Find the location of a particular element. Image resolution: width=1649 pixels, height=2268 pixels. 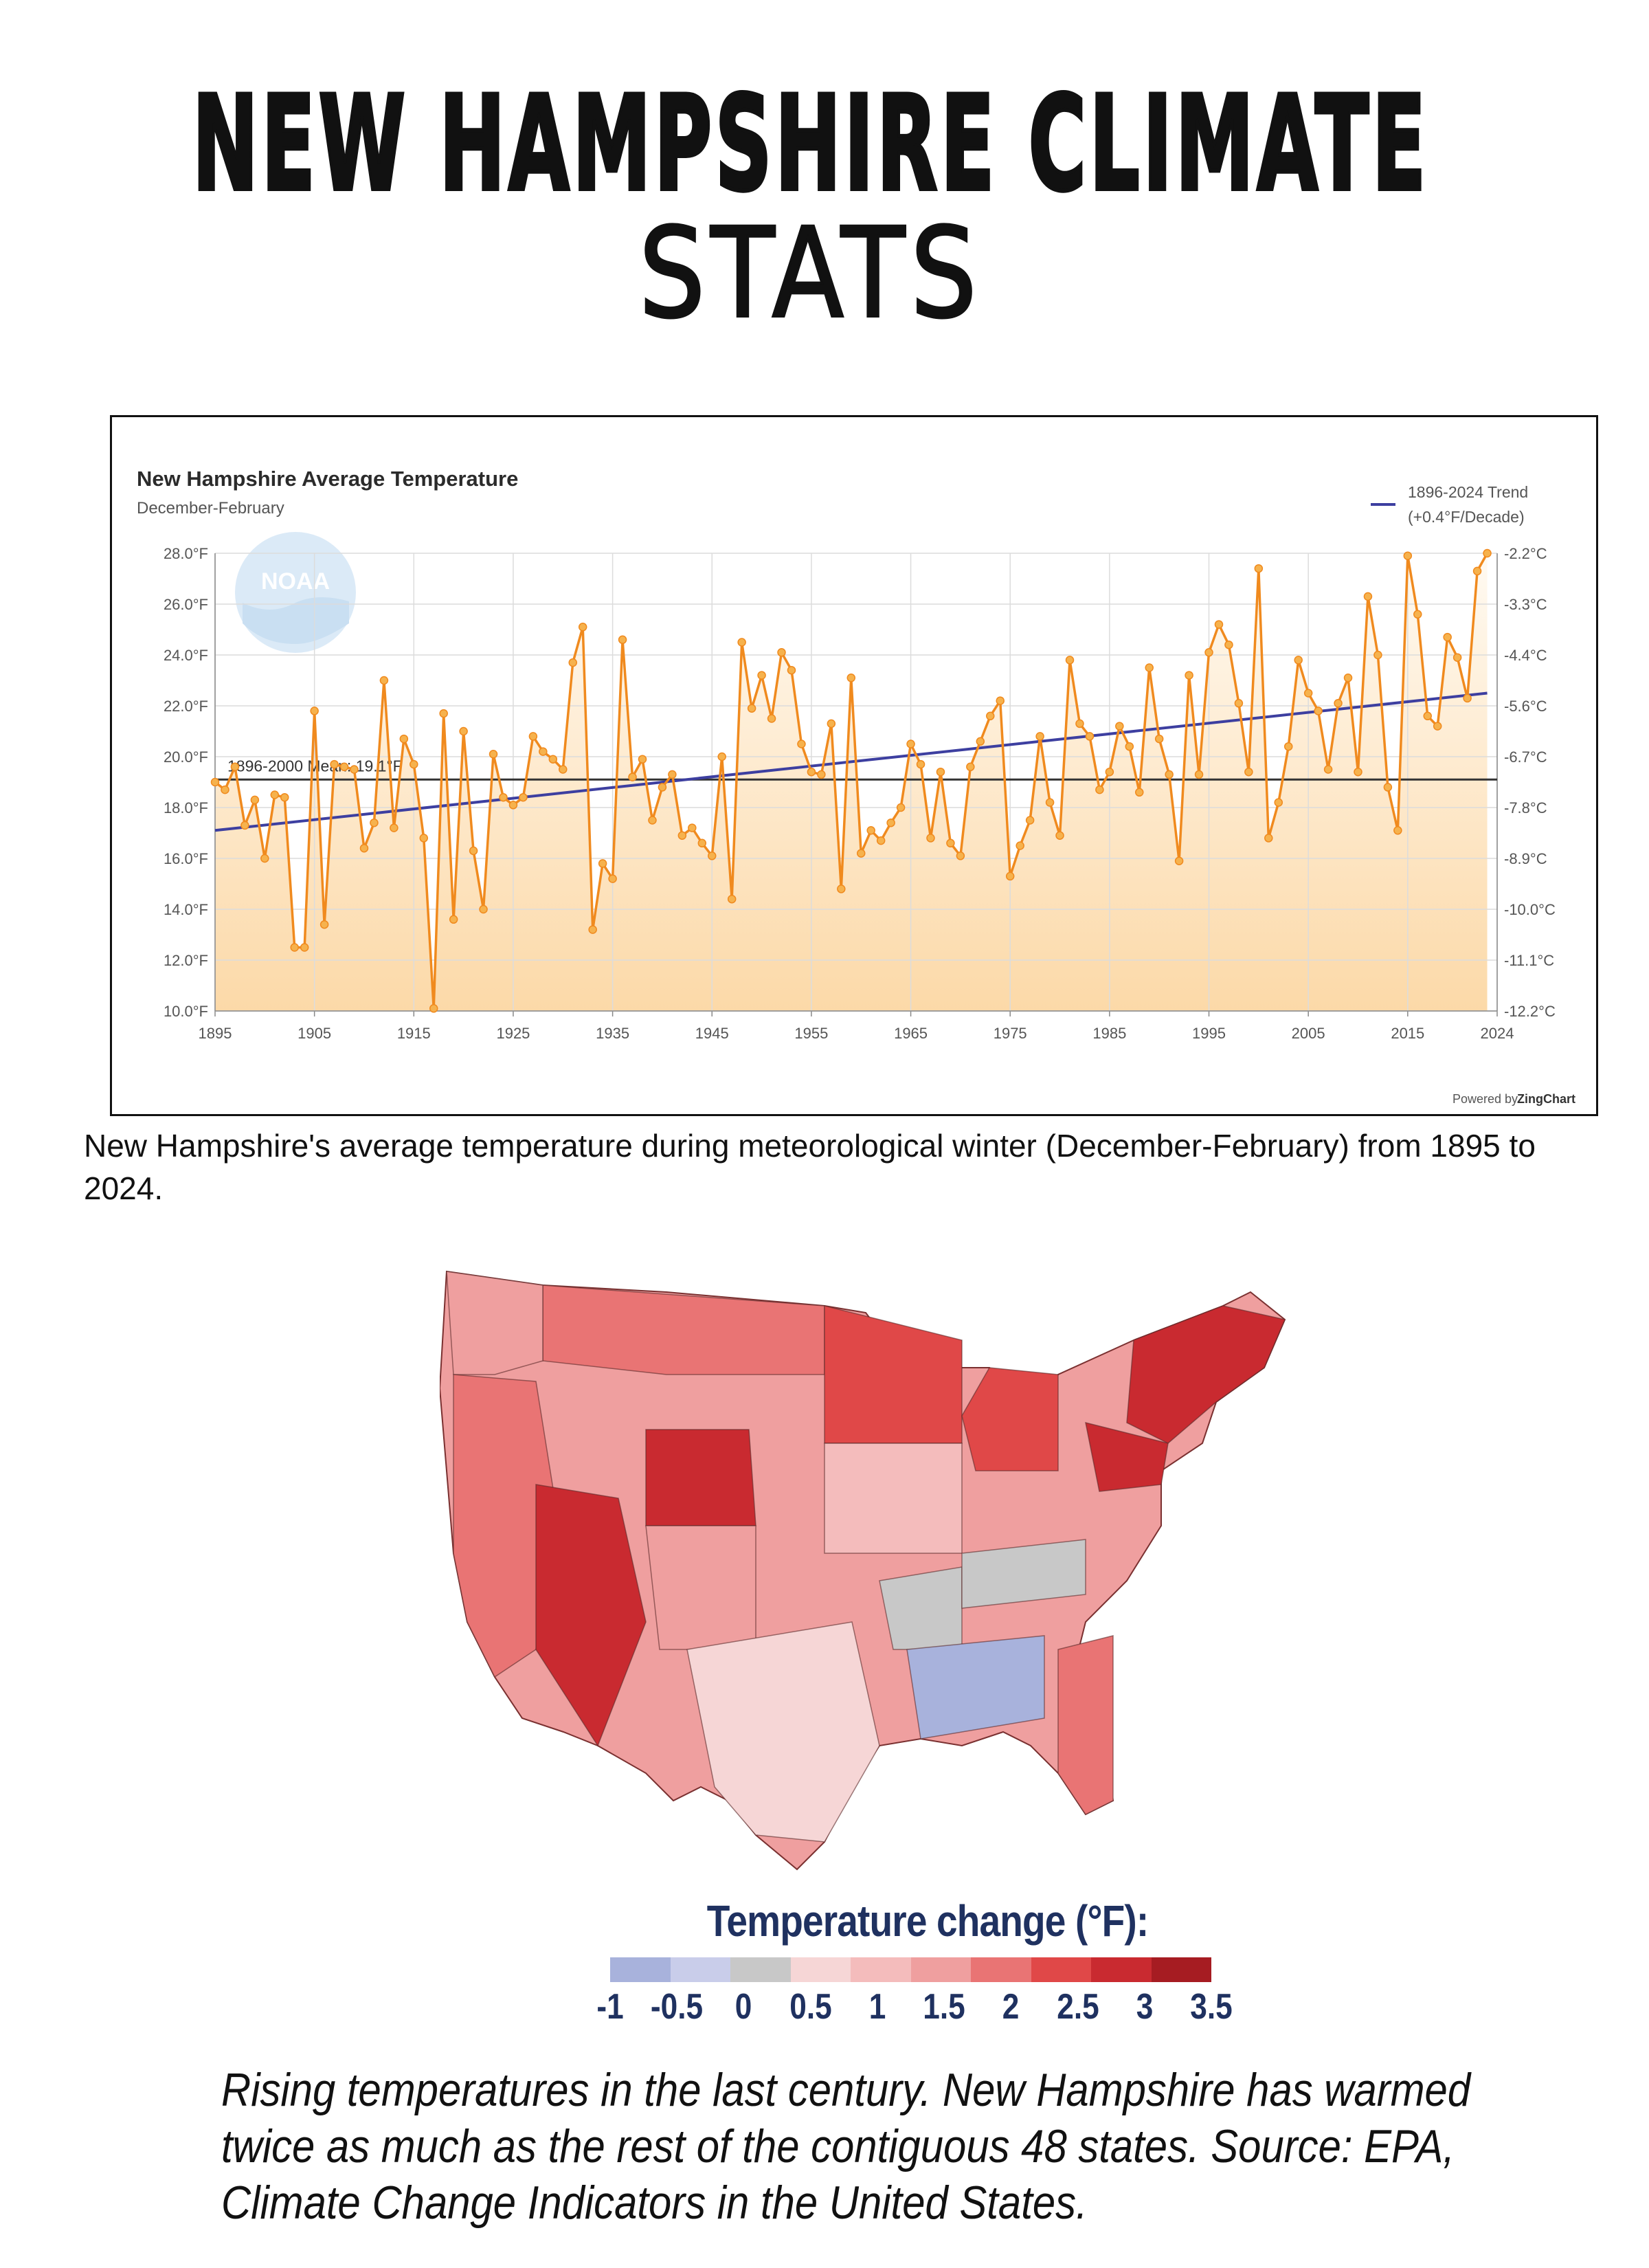

y-tick-label-c: -5.6°C is located at coordinates (1525, 707).